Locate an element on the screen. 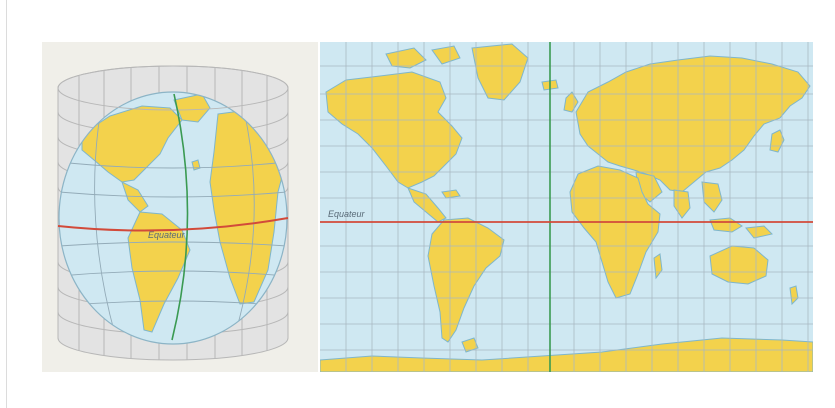  globe-prime-meridian is located at coordinates (180, 217).